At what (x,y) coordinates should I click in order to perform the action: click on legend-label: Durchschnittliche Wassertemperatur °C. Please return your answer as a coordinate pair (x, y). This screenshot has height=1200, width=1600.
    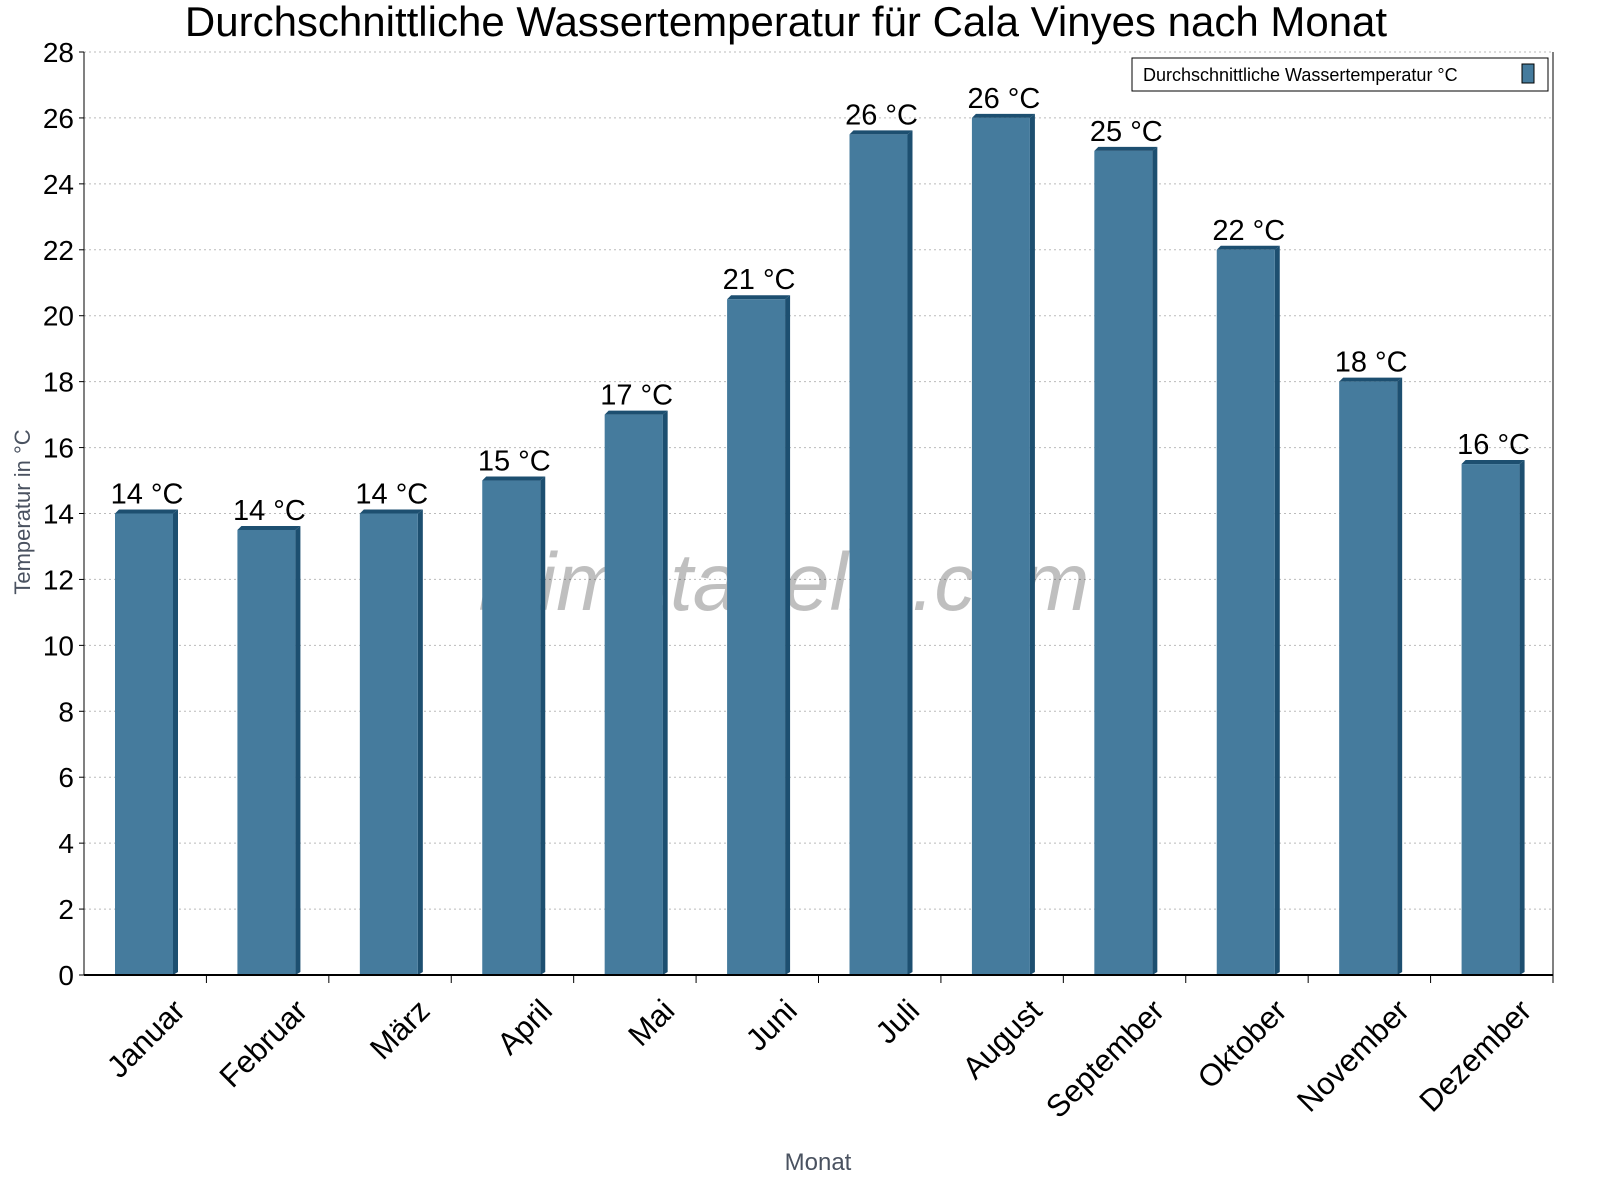
    Looking at the image, I should click on (1300, 75).